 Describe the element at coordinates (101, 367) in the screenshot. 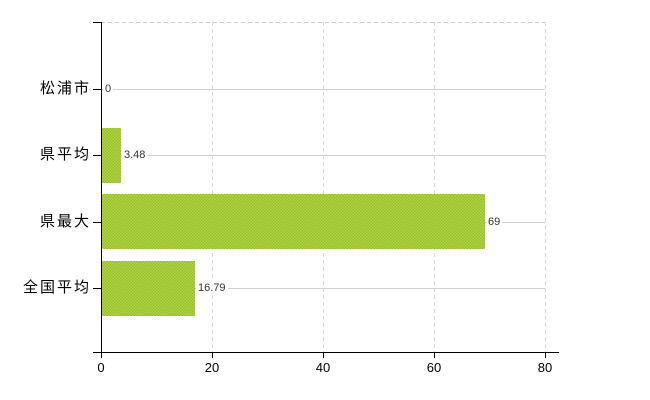

I see `x-tick-label: 0` at that location.